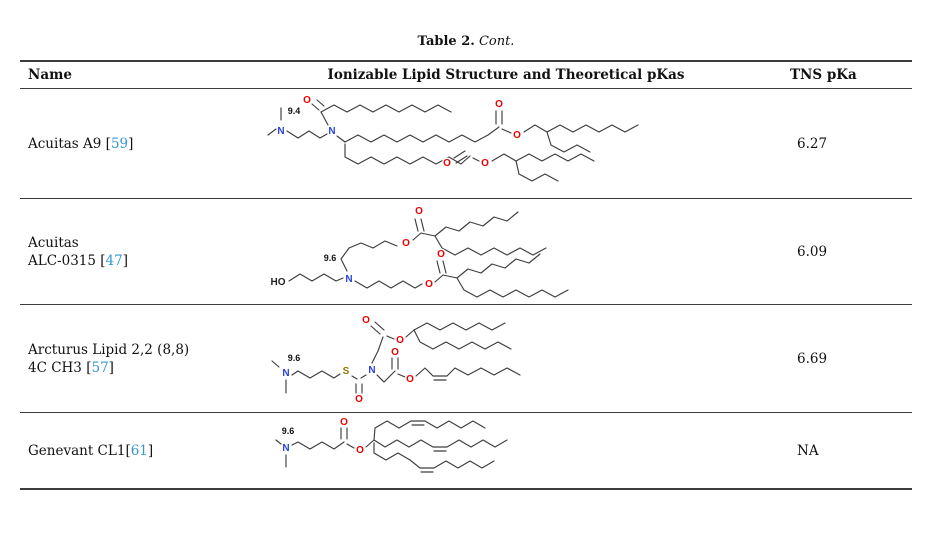 This screenshot has height=535, width=932. I want to click on lipid-structure-arcturus: N 9.6 S O N O O O O, so click(396, 359).